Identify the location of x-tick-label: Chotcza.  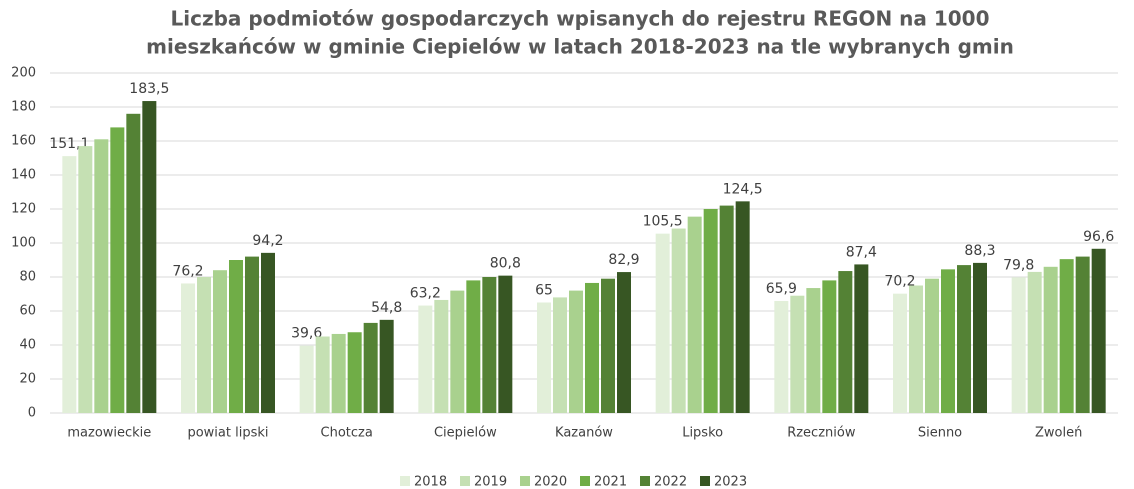
(347, 433).